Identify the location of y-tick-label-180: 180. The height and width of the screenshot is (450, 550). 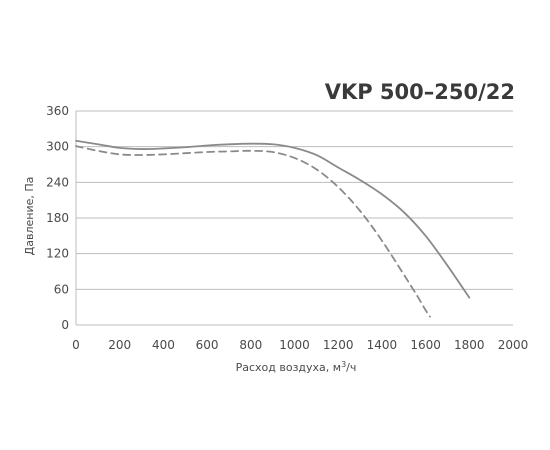
(57, 218).